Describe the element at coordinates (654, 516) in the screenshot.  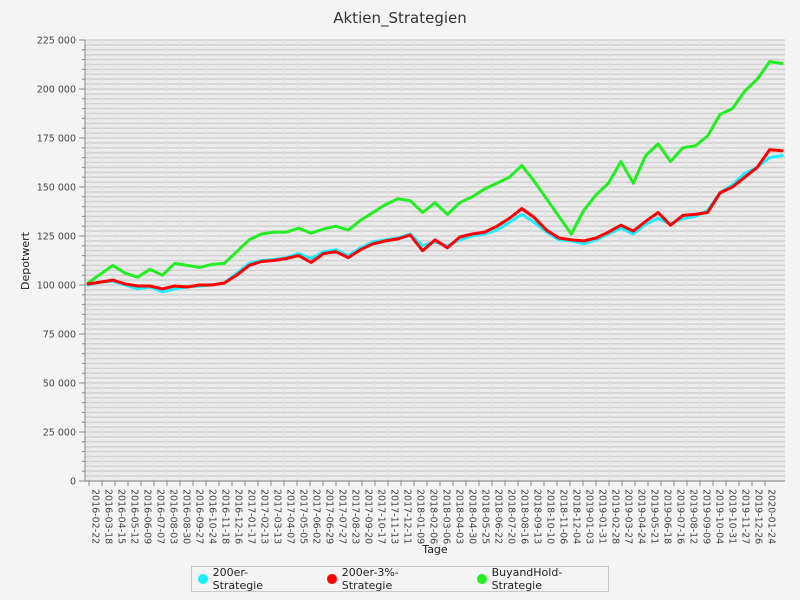
I see `x-tick-label: 2019-05-21` at that location.